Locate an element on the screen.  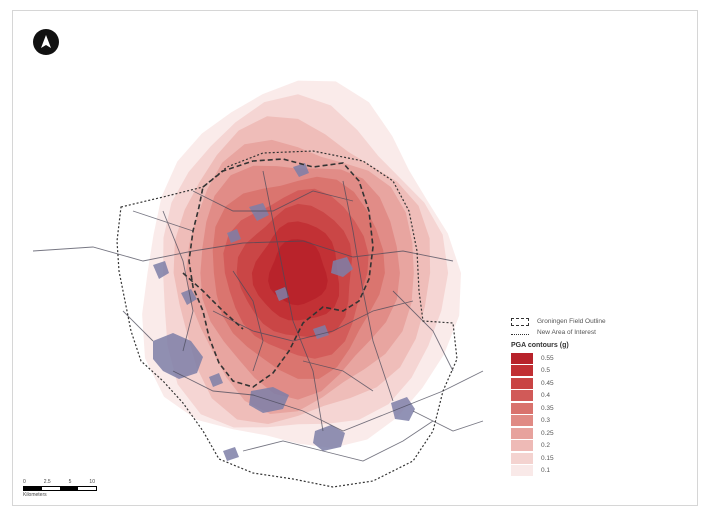
north-arrow-icon is located at coordinates (46, 42).